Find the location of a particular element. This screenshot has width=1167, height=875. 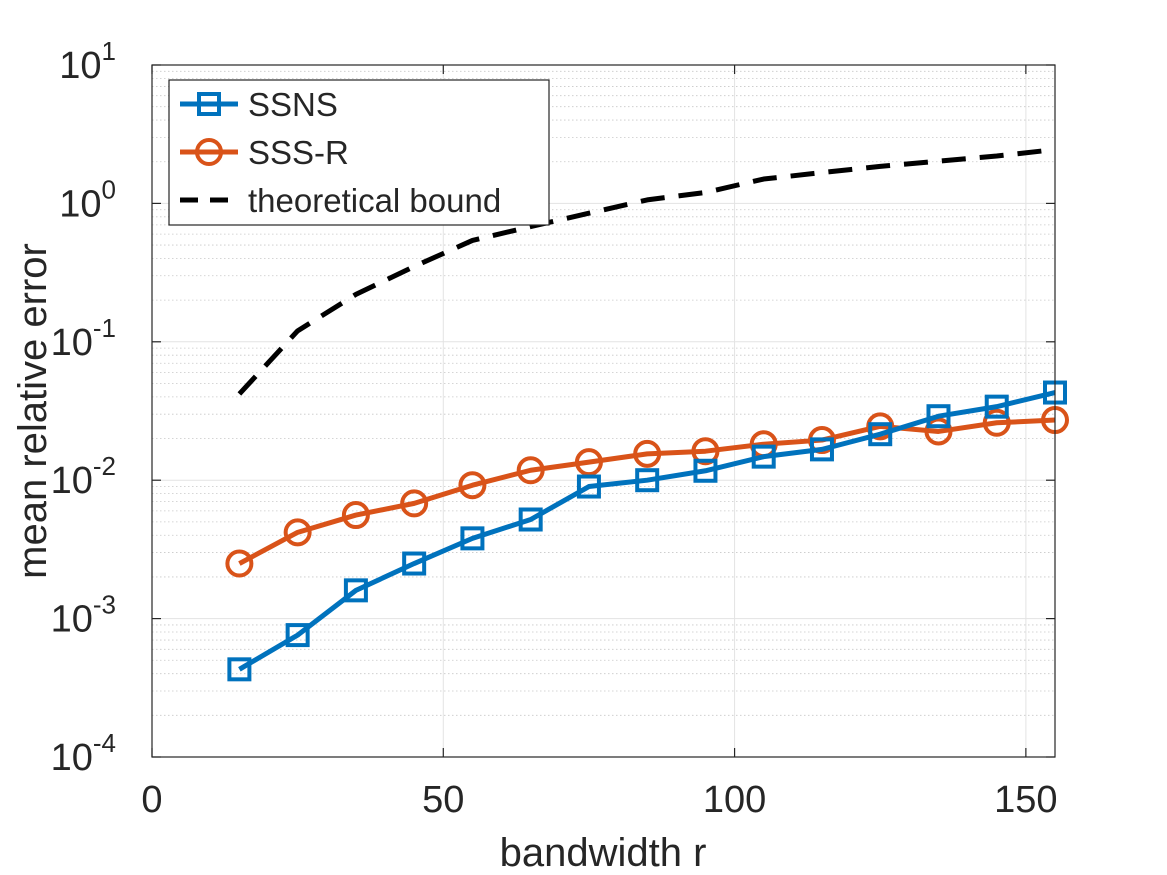

y-tick-exponent: -4 is located at coordinates (104, 743).